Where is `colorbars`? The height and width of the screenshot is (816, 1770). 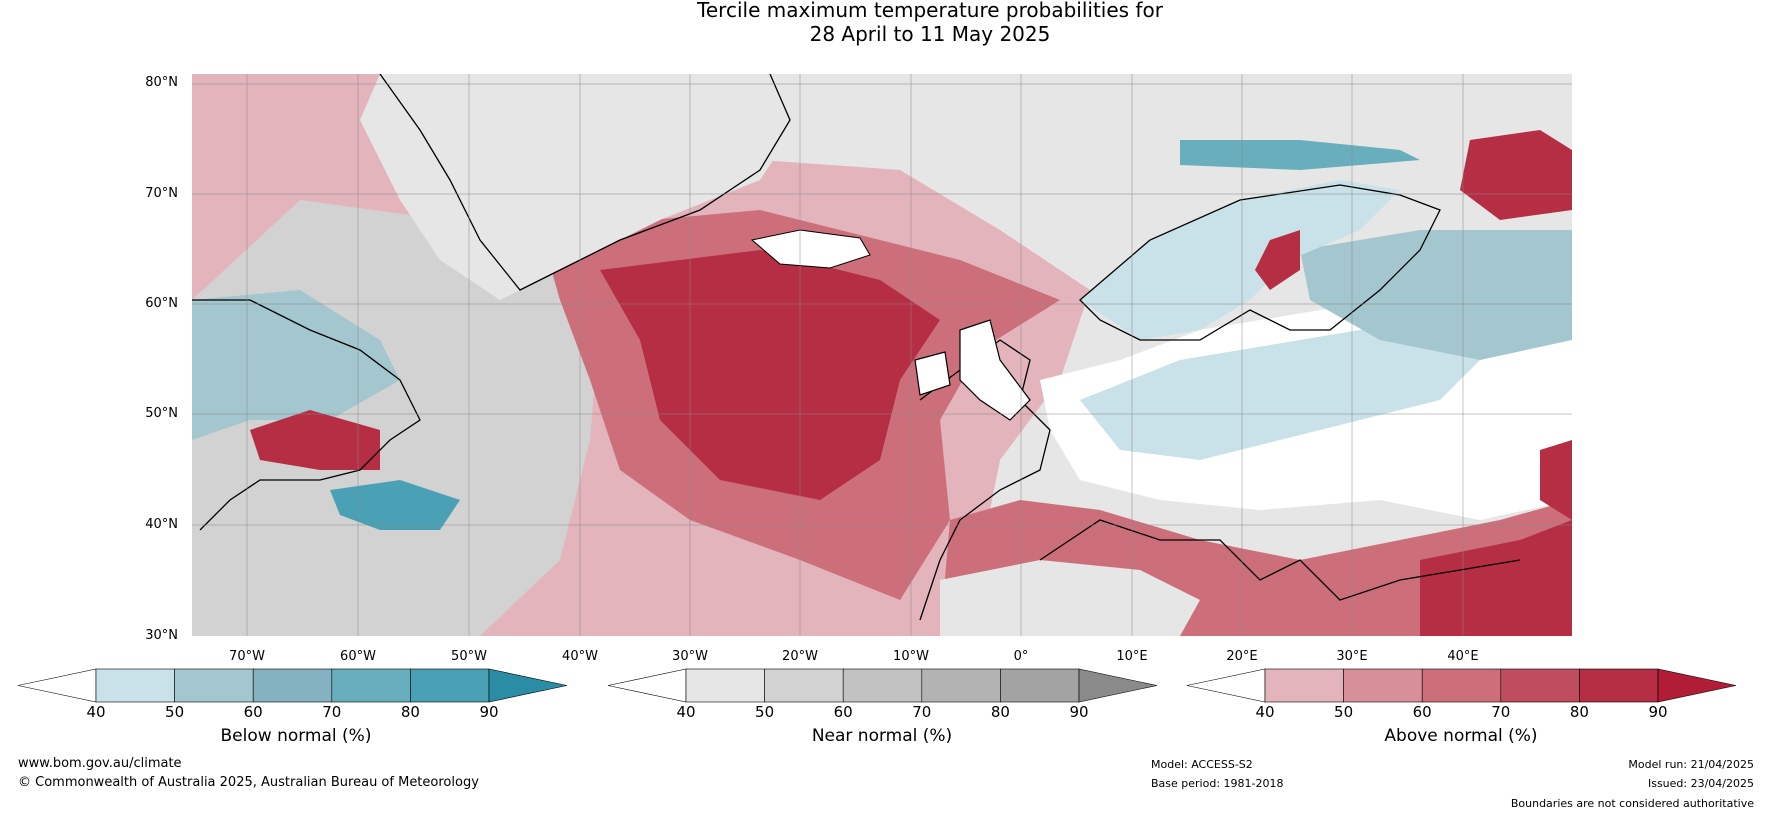
colorbars is located at coordinates (877, 685).